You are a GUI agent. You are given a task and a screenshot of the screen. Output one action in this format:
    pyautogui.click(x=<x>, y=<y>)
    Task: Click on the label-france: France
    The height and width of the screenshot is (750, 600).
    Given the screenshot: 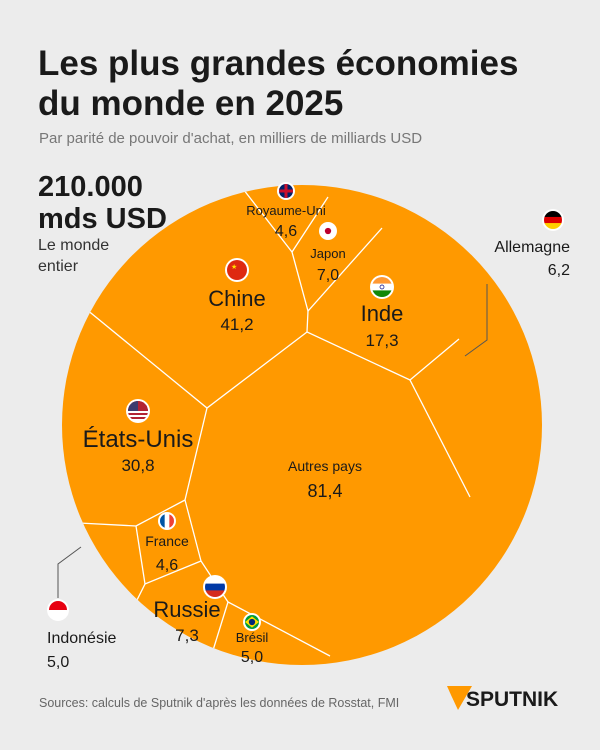 What is the action you would take?
    pyautogui.click(x=167, y=541)
    